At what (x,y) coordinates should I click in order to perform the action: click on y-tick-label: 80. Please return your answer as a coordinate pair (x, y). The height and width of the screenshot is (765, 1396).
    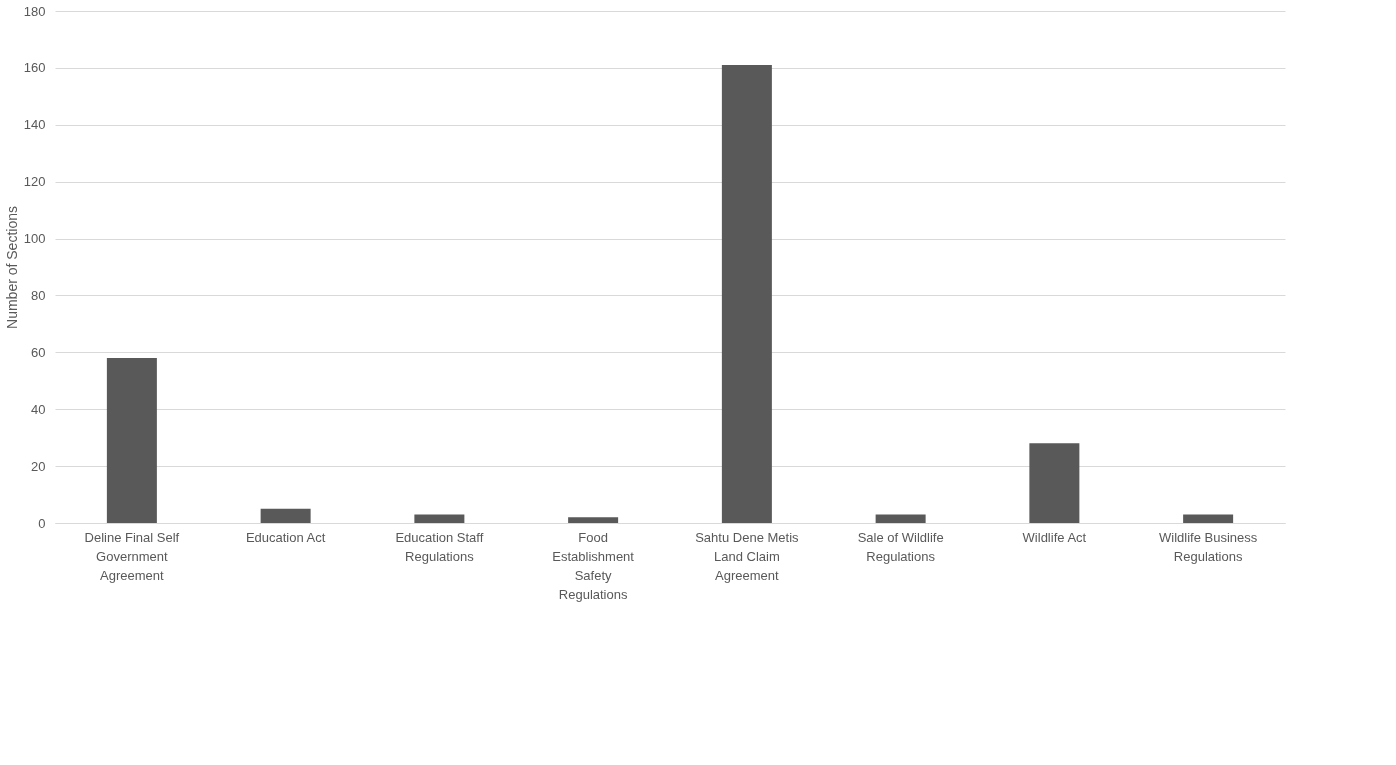
    Looking at the image, I should click on (38, 295).